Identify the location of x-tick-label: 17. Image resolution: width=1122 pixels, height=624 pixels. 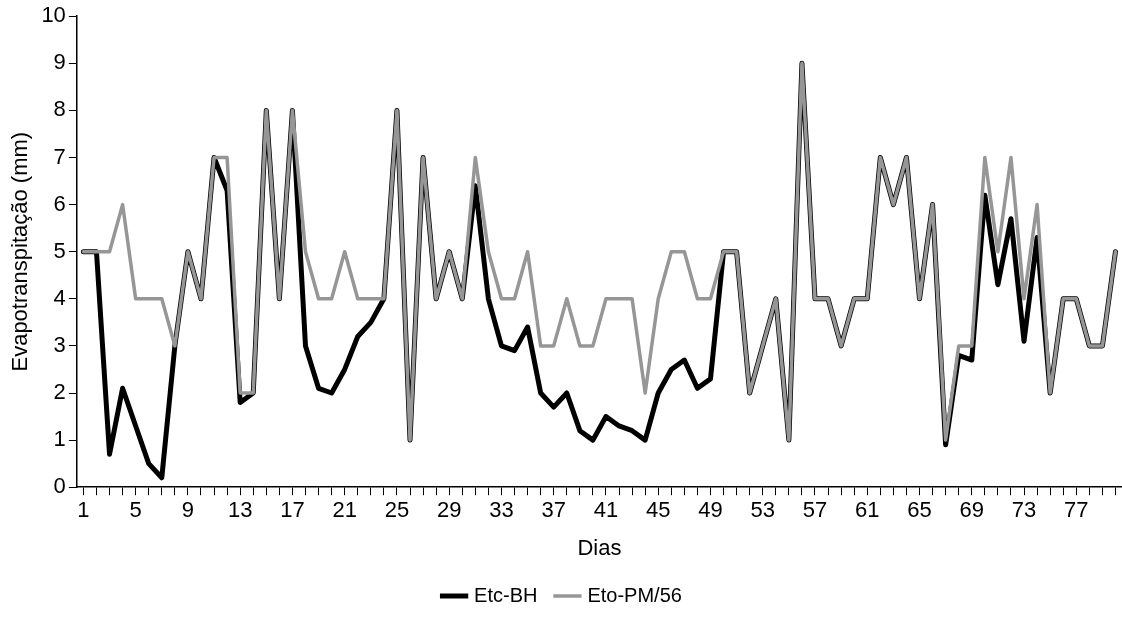
(292, 510).